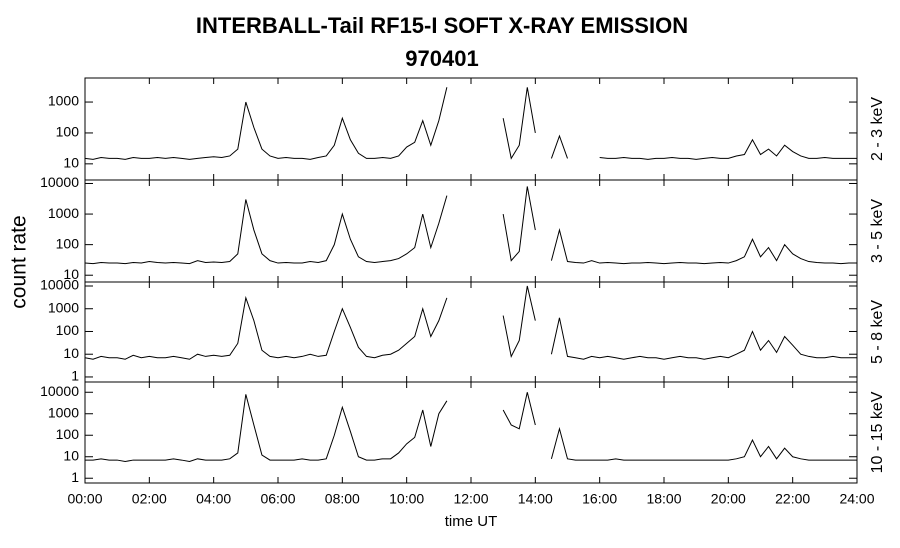  Describe the element at coordinates (728, 499) in the screenshot. I see `x-tick-label: 20:00` at that location.